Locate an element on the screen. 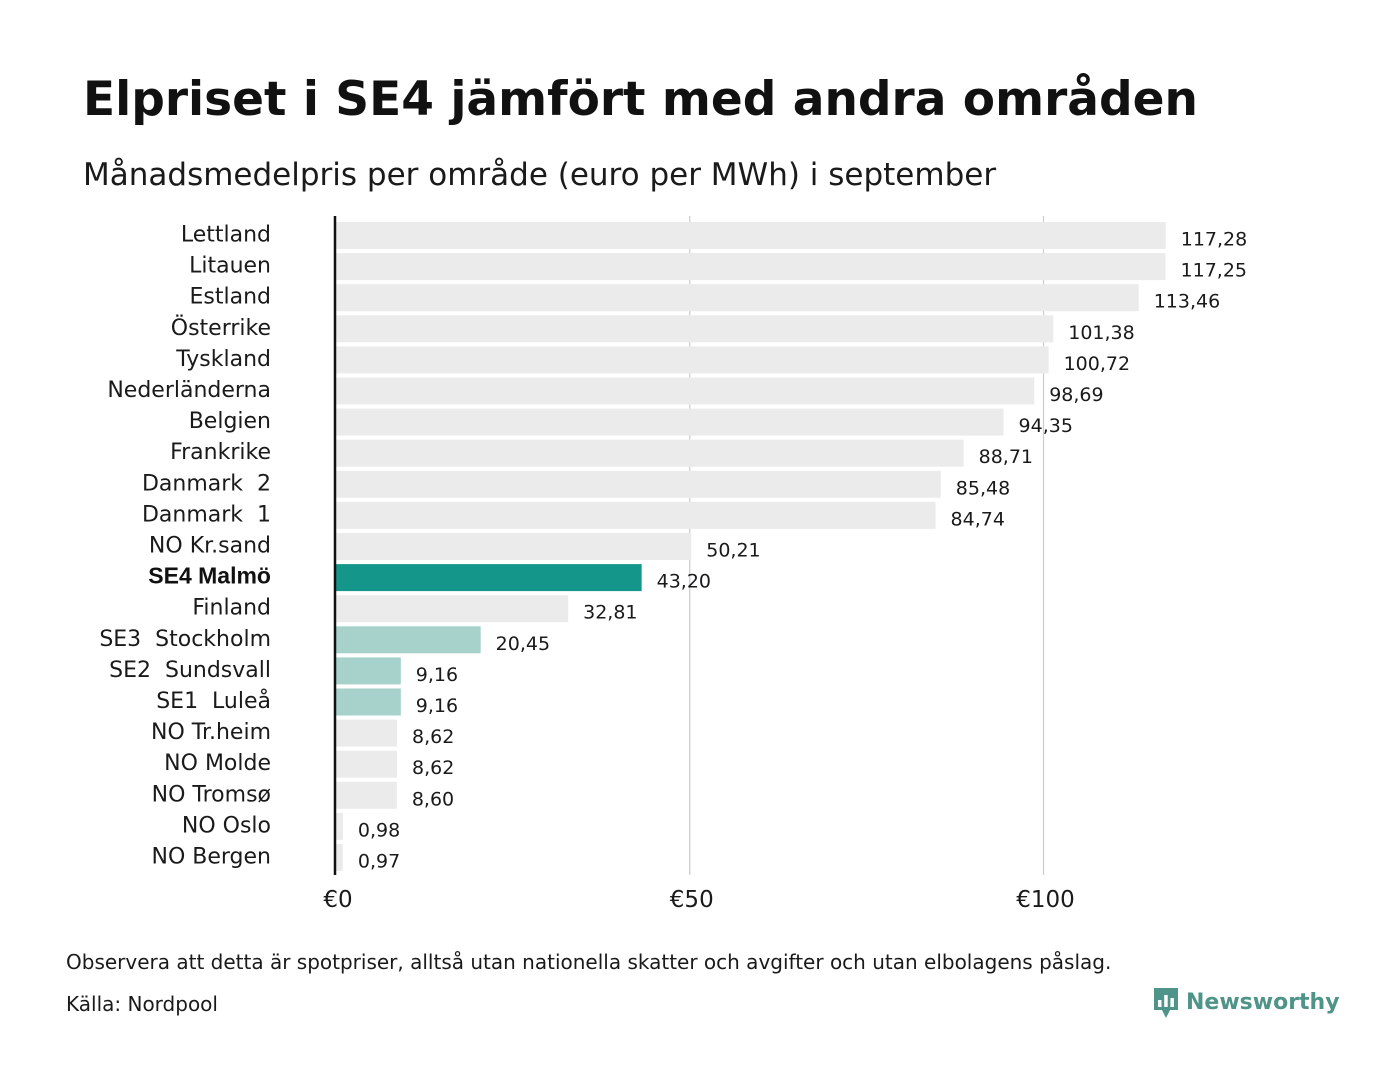 This screenshot has width=1400, height=1080. source-note: Källa: Nordpool is located at coordinates (142, 1004).